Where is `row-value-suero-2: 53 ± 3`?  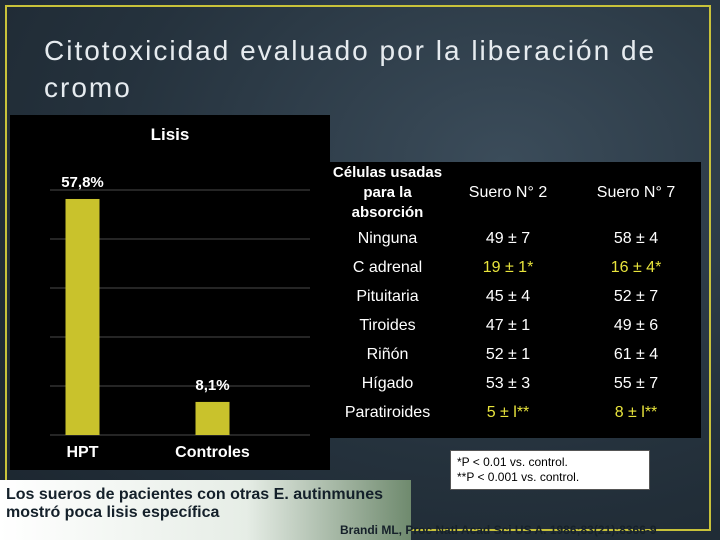 row-value-suero-2: 53 ± 3 is located at coordinates (508, 383).